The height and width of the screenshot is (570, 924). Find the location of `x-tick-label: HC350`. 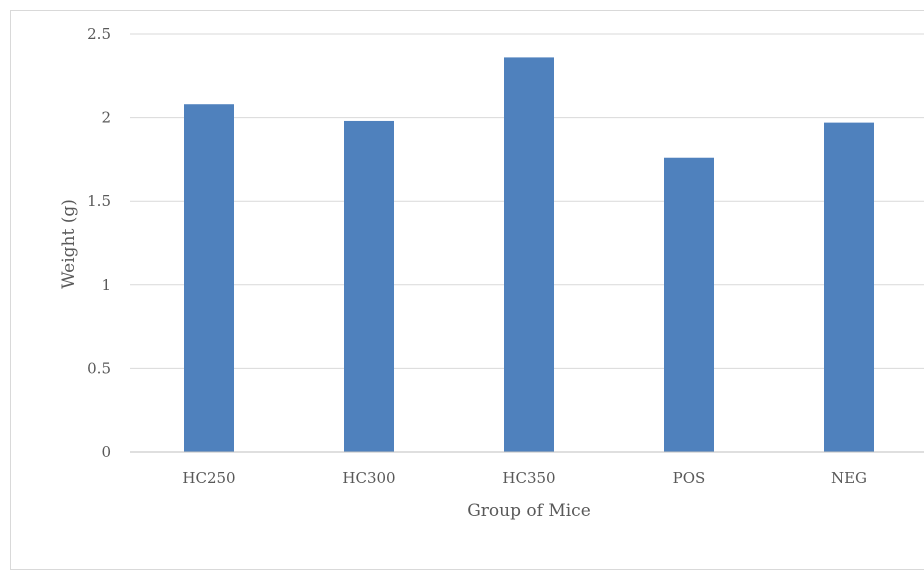

x-tick-label: HC350 is located at coordinates (528, 478).